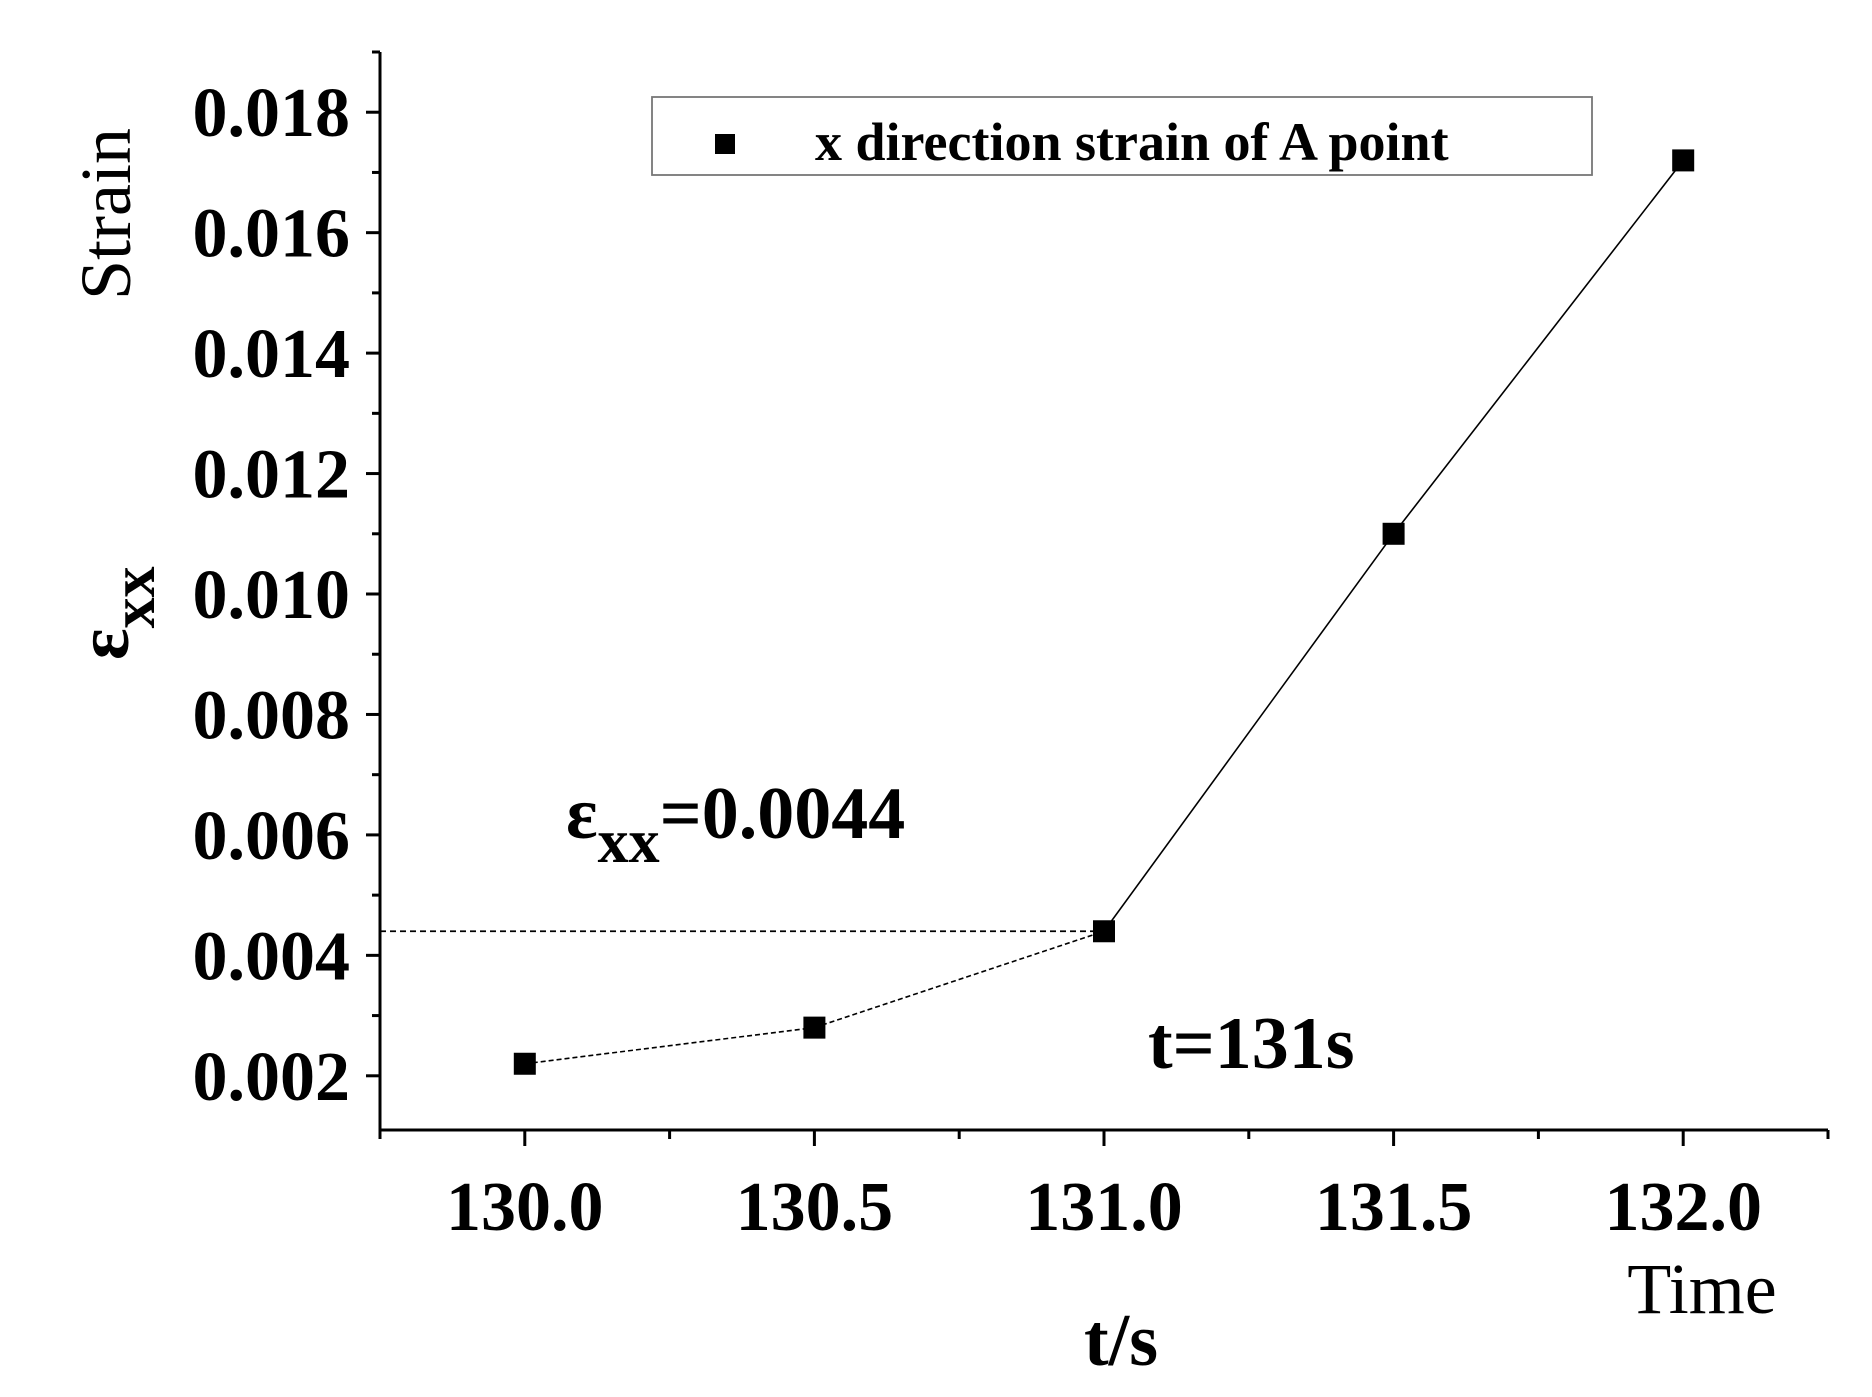 The height and width of the screenshot is (1397, 1872). What do you see at coordinates (1121, 1341) in the screenshot?
I see `x-axis-label: t/s` at bounding box center [1121, 1341].